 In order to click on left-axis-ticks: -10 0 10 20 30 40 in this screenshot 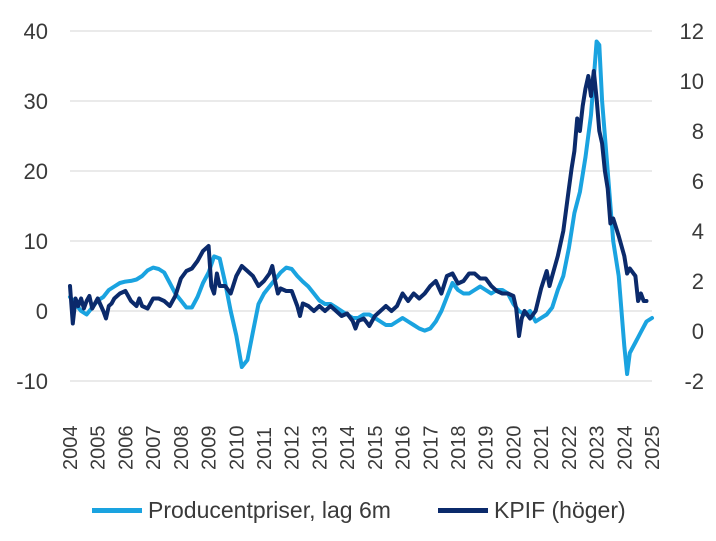, I will do `click(32, 206)`.